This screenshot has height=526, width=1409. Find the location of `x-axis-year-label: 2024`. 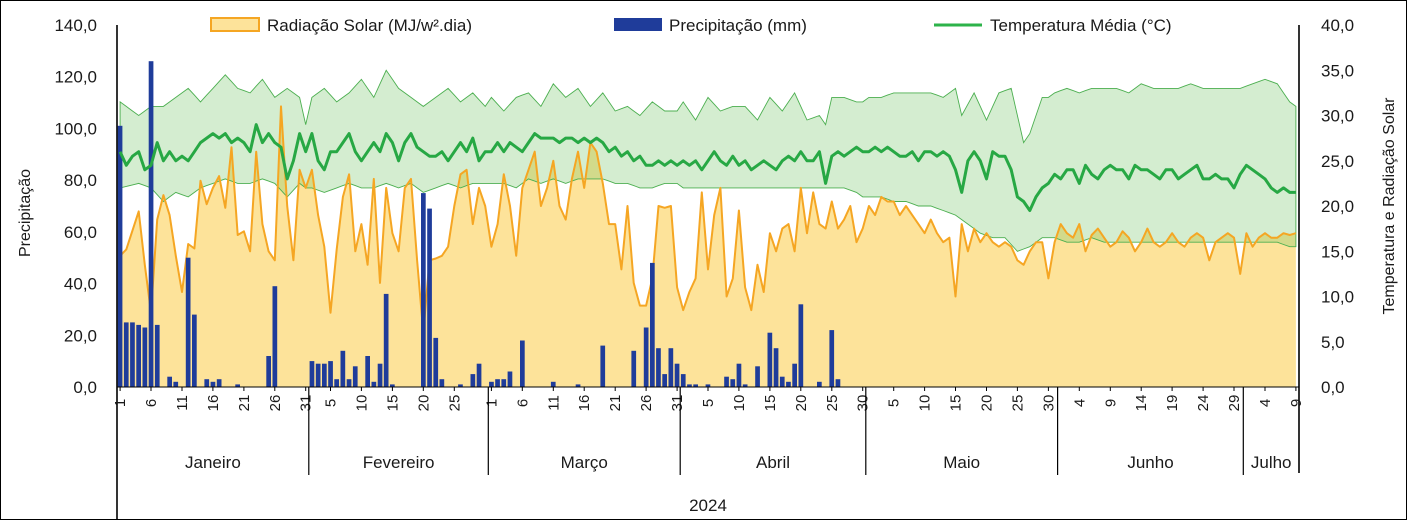

x-axis-year-label: 2024 is located at coordinates (708, 505).